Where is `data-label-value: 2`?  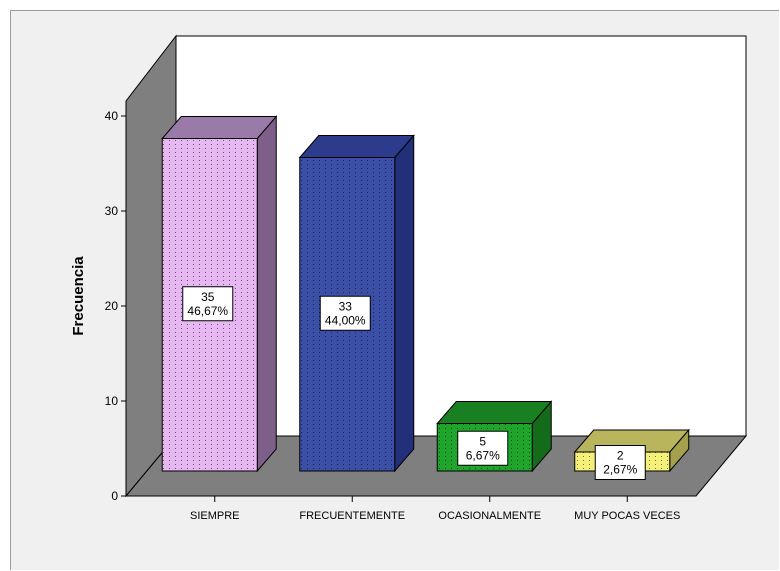 data-label-value: 2 is located at coordinates (620, 456).